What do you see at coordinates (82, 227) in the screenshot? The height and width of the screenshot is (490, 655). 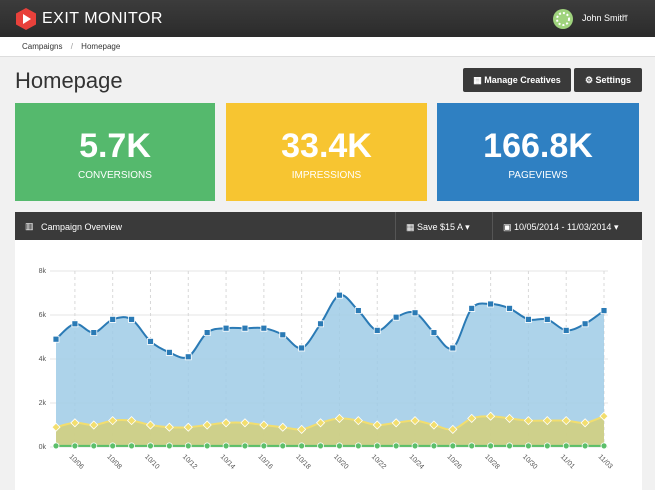 I see `panel-title: Campaign Overview` at bounding box center [82, 227].